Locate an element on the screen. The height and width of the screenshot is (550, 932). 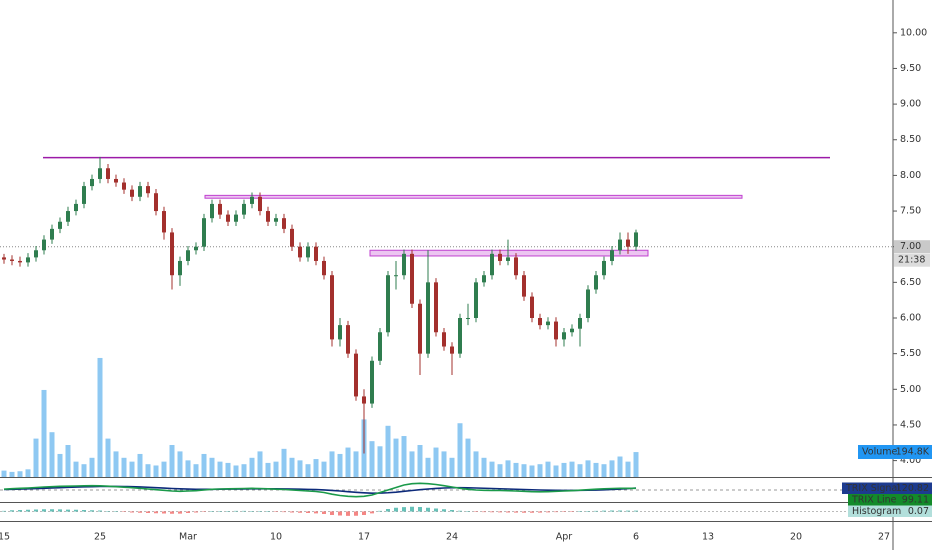
y-tick-label: 6.50 is located at coordinates (910, 282).